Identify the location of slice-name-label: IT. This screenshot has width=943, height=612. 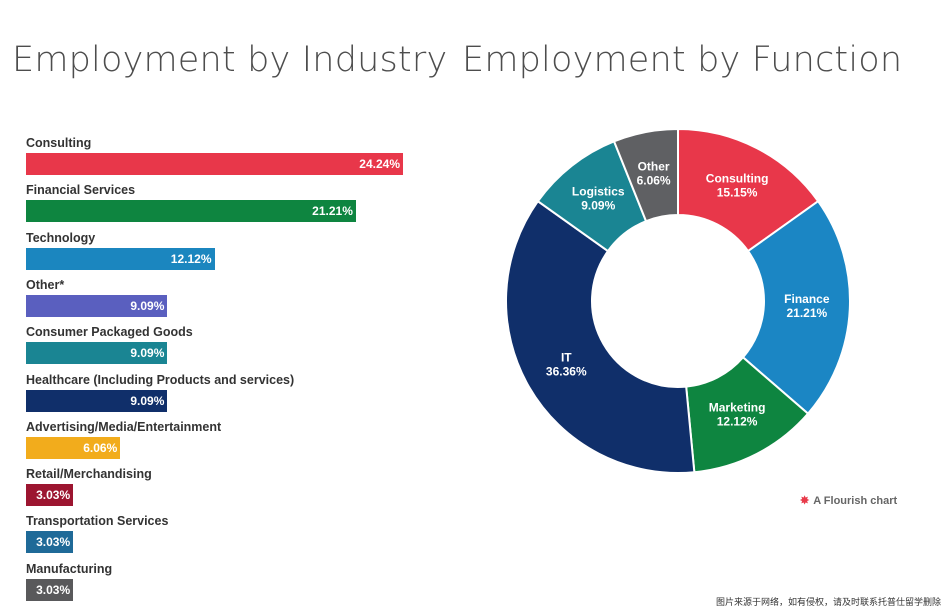
(566, 358).